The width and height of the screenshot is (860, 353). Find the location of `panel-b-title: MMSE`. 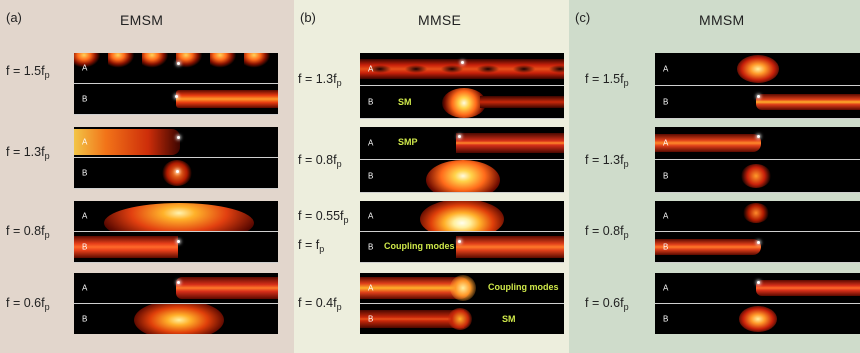

panel-b-title: MMSE is located at coordinates (440, 20).